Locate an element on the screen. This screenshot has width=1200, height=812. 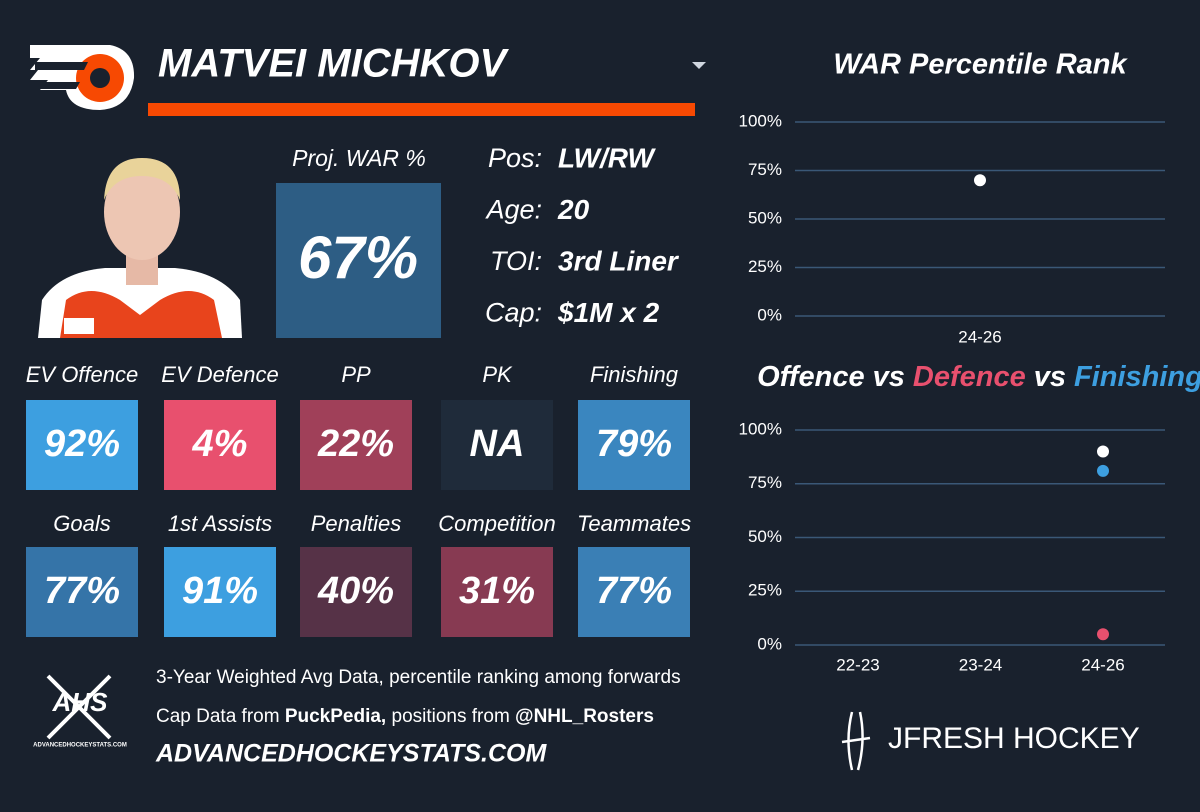
chart-title: WAR Percentile Rank is located at coordinates (980, 65).